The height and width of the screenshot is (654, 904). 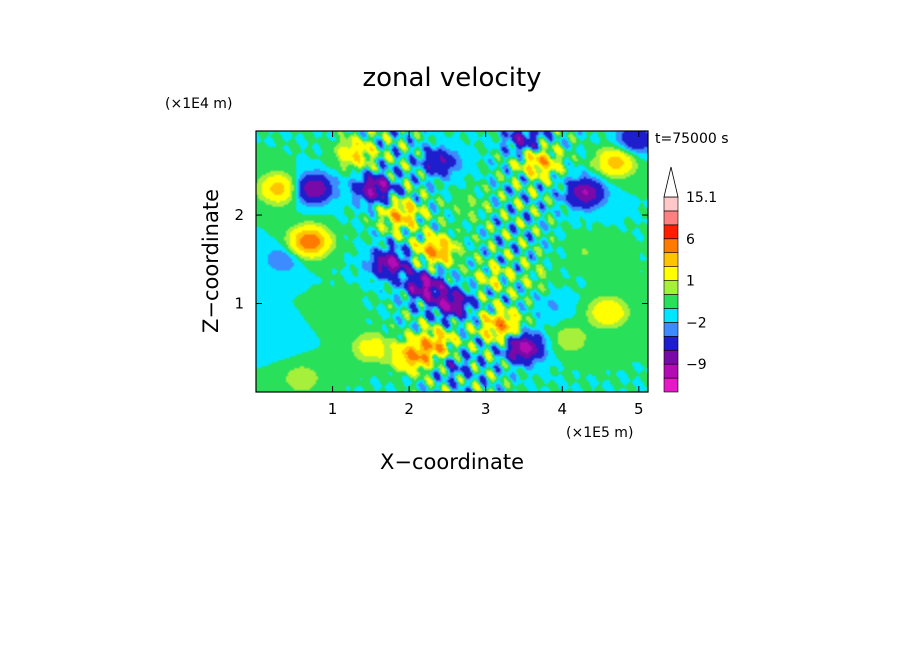 I want to click on y-tick-label: 2, so click(x=239, y=215).